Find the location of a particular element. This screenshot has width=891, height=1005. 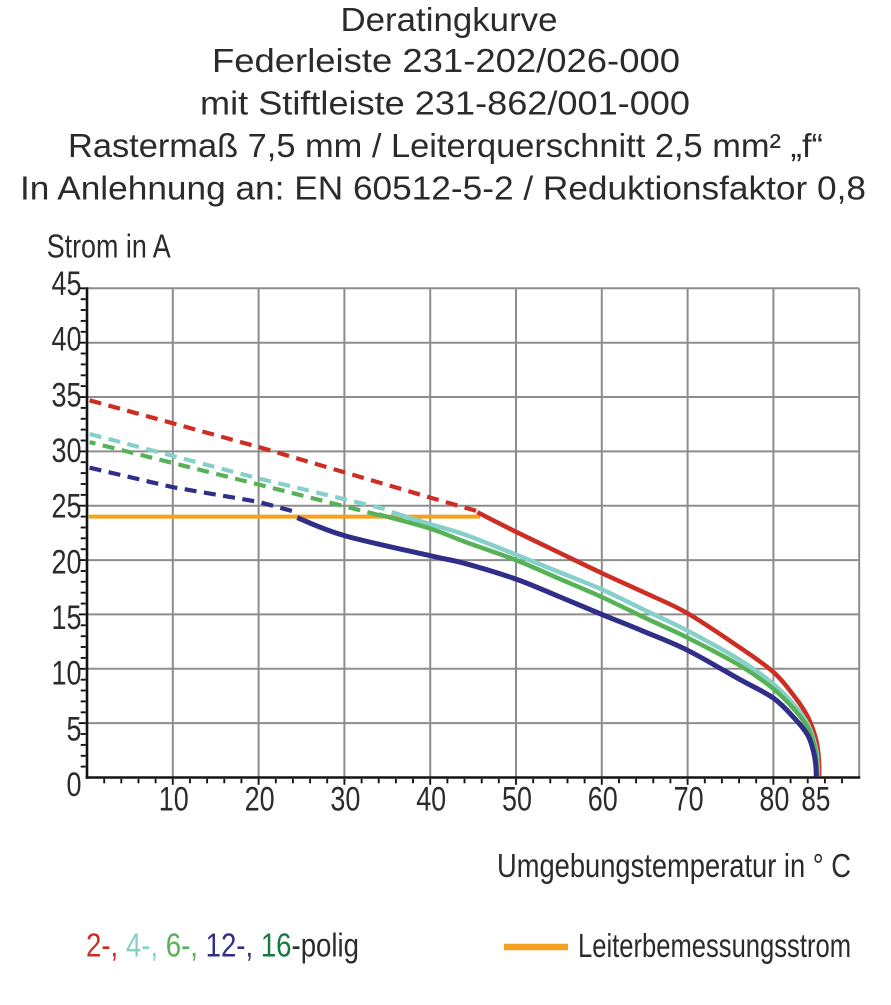

svg-text: 25 is located at coordinates (67, 507).